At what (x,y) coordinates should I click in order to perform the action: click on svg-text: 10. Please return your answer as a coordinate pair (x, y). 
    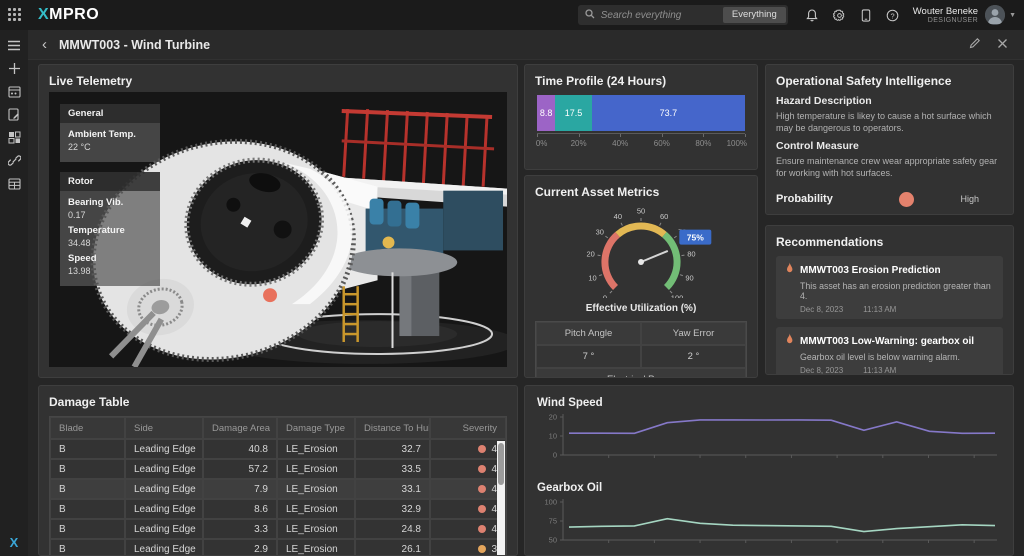
    Looking at the image, I should click on (553, 436).